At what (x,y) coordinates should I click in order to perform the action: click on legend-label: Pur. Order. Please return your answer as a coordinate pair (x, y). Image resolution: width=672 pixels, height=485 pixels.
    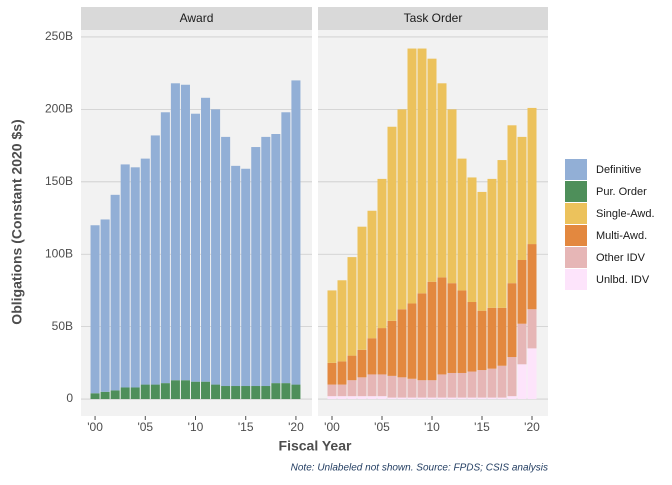
    Looking at the image, I should click on (621, 192).